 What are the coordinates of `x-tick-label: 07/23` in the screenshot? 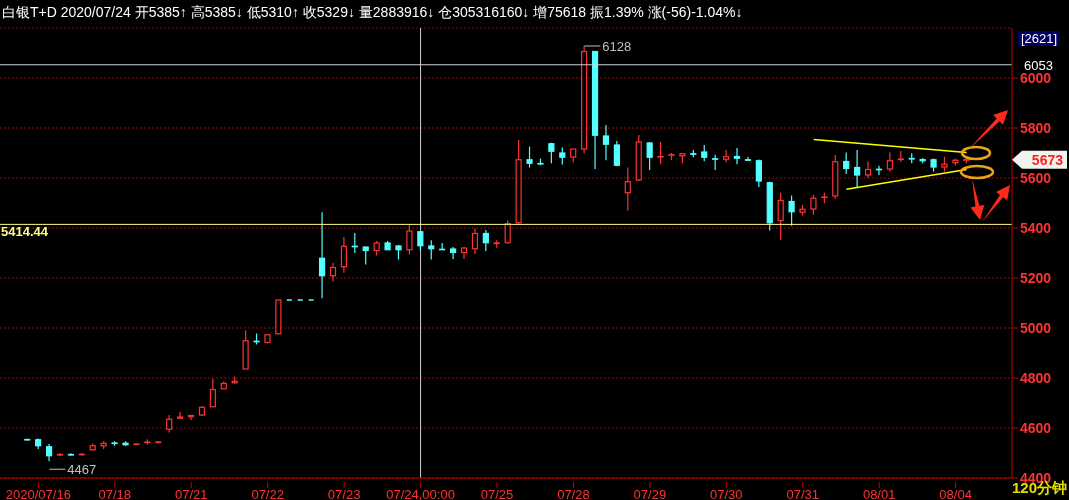 It's located at (344, 493).